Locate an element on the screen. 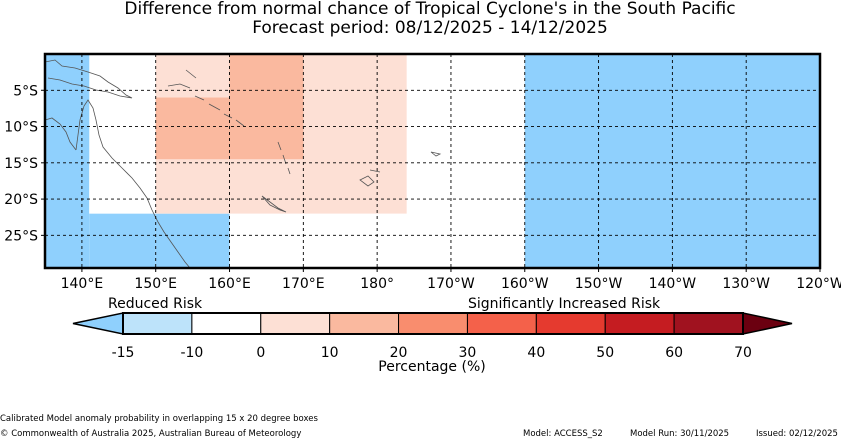 The height and width of the screenshot is (439, 841). colorbar-tick-4: 20 is located at coordinates (399, 353).